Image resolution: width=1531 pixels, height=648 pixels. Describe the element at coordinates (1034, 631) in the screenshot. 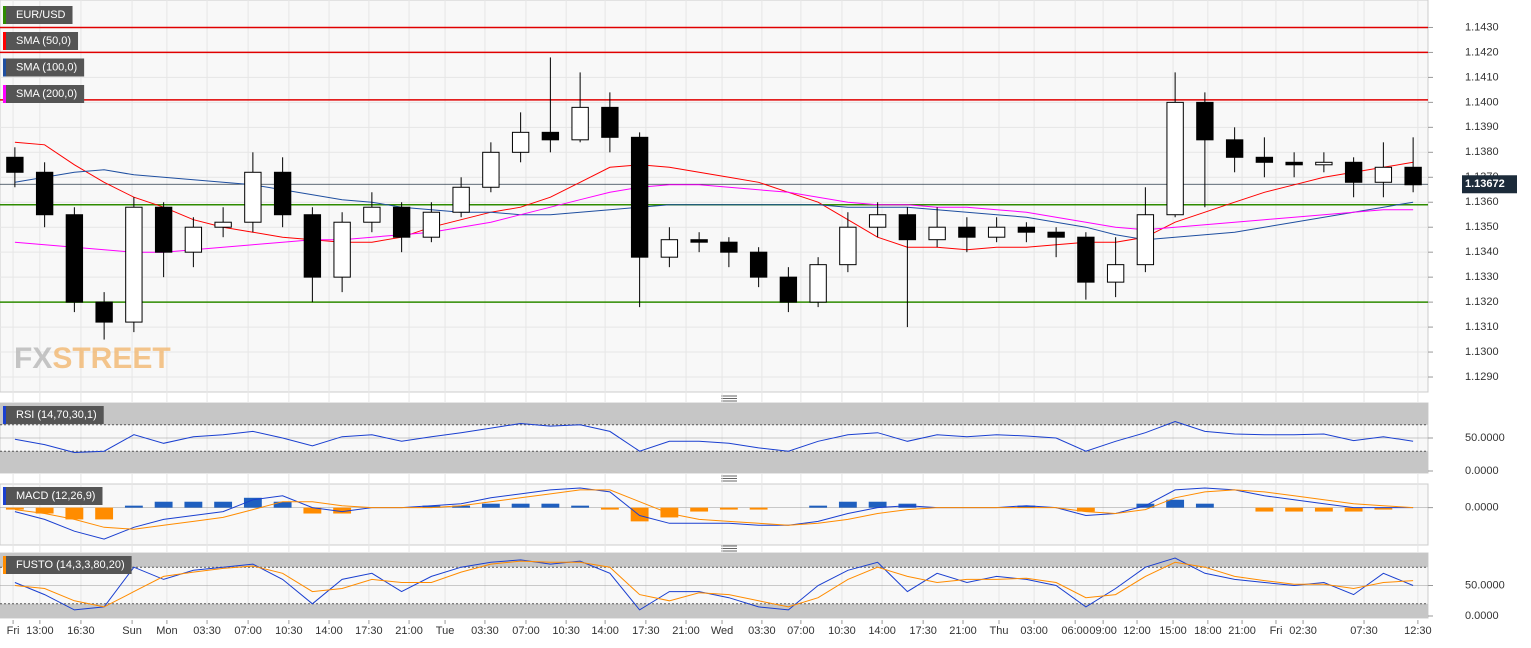

I see `x-tick-label: 03:00` at that location.